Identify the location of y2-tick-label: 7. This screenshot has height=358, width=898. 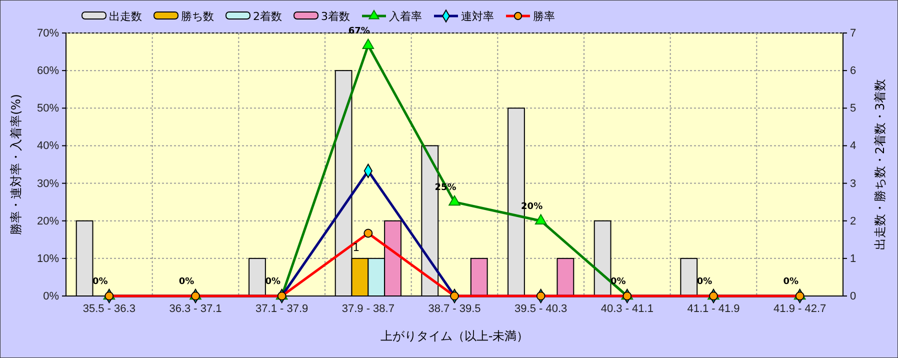
(853, 34).